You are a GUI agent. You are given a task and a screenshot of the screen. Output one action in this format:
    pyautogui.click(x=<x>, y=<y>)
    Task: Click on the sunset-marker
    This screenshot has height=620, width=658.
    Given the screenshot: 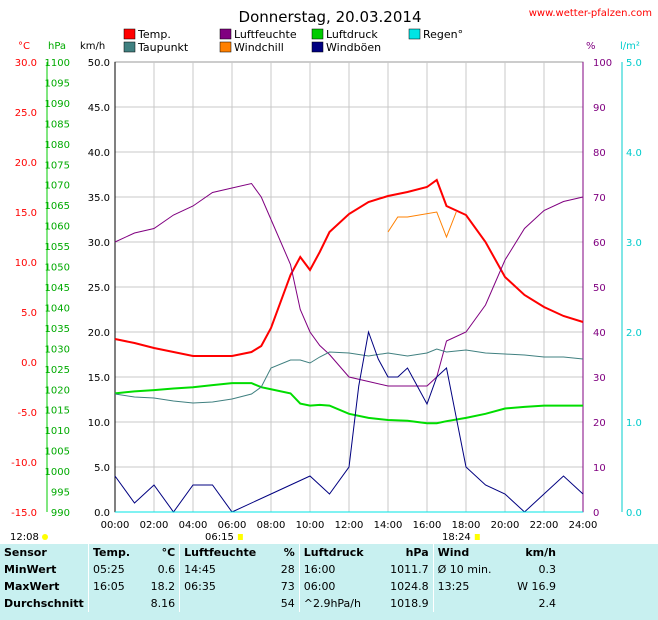 What is the action you would take?
    pyautogui.click(x=477, y=537)
    